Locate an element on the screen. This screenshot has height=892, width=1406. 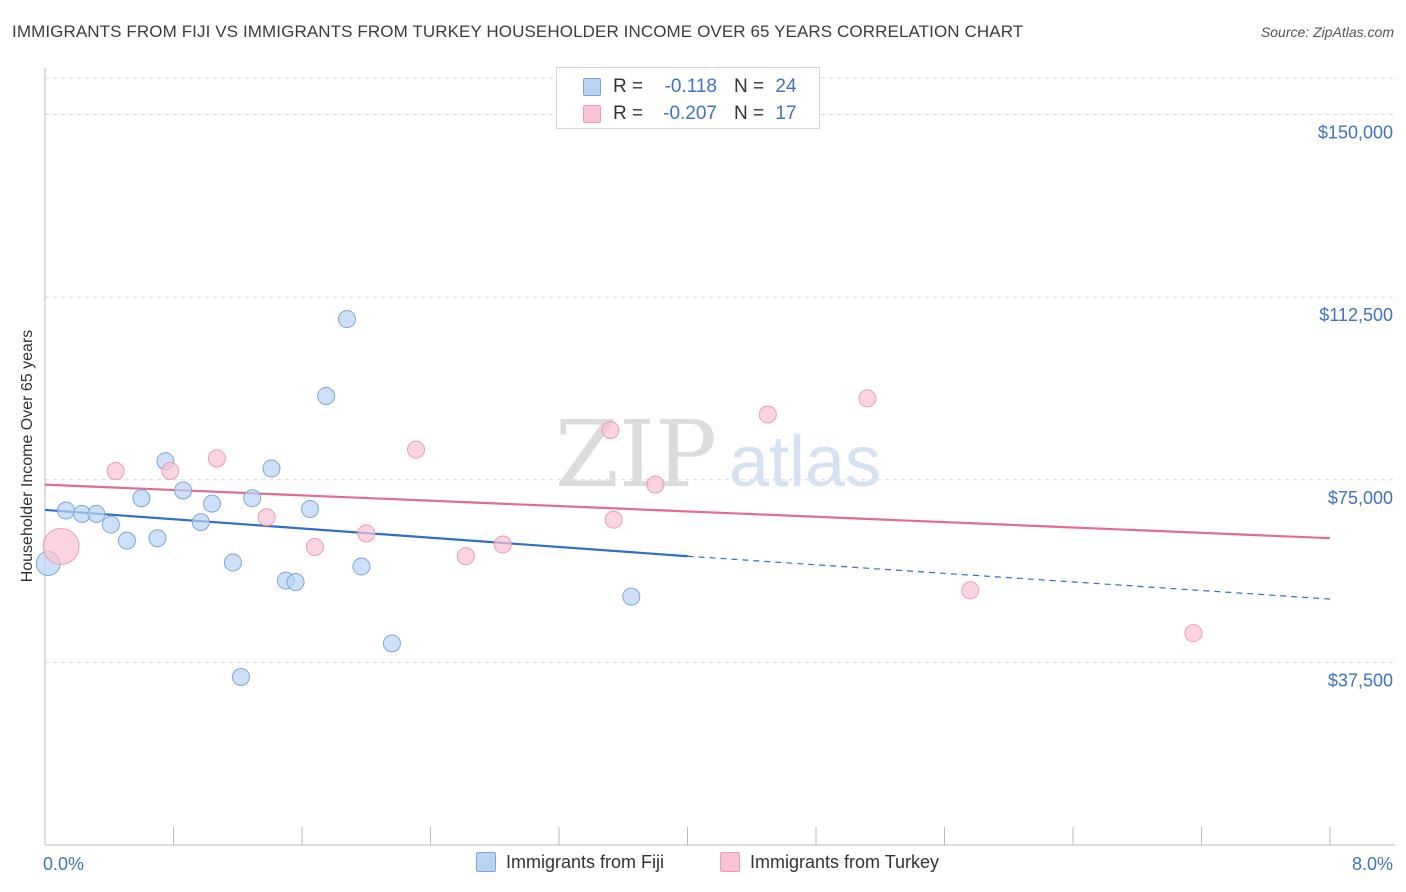
stats-box: R = -0.118 N = 24 R = -0.207 N = 17 is located at coordinates (688, 98).